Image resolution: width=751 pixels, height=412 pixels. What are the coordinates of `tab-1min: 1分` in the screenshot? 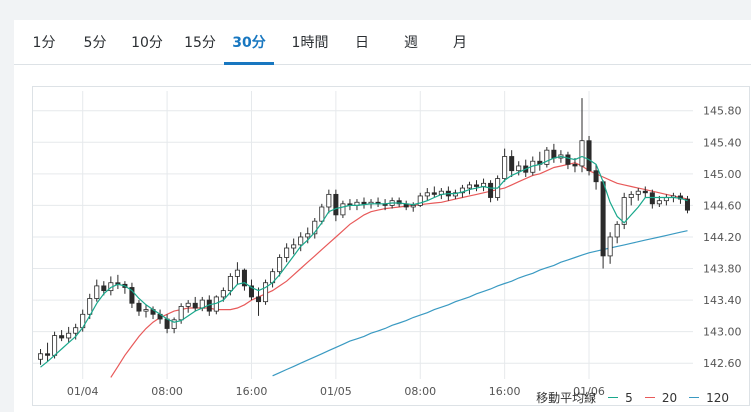 It's located at (44, 43).